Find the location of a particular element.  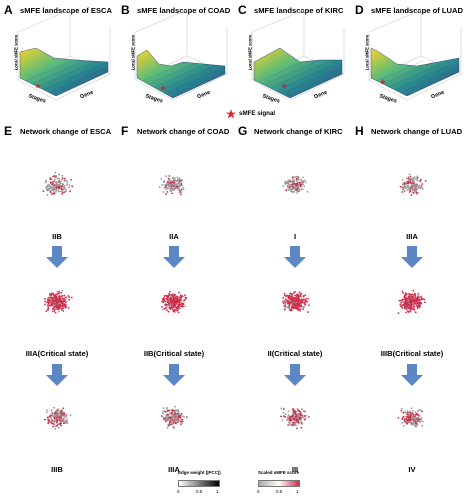

network-title: Network change of ESCA is located at coordinates (66, 131).